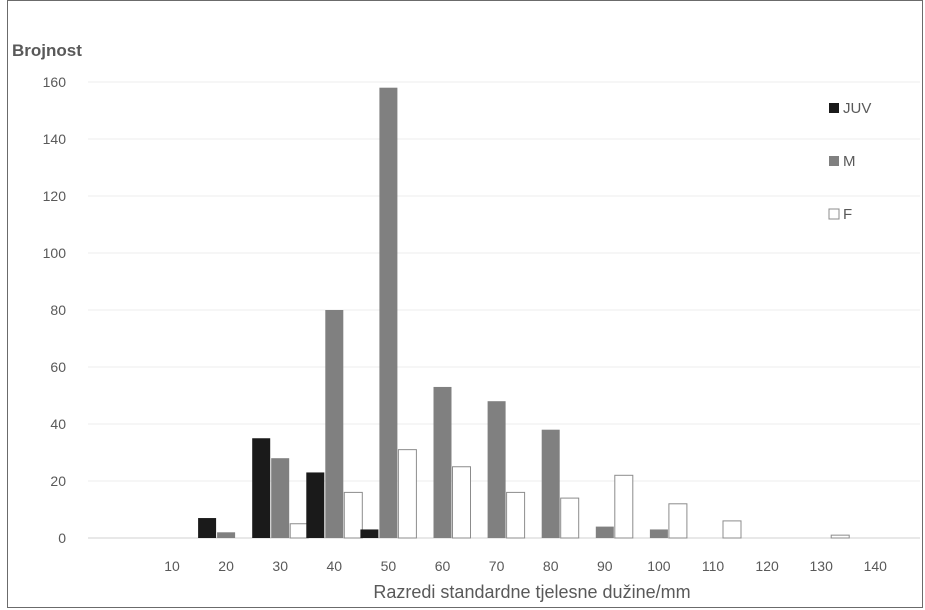 The height and width of the screenshot is (610, 925). Describe the element at coordinates (55, 139) in the screenshot. I see `y-tick-label: 140` at that location.